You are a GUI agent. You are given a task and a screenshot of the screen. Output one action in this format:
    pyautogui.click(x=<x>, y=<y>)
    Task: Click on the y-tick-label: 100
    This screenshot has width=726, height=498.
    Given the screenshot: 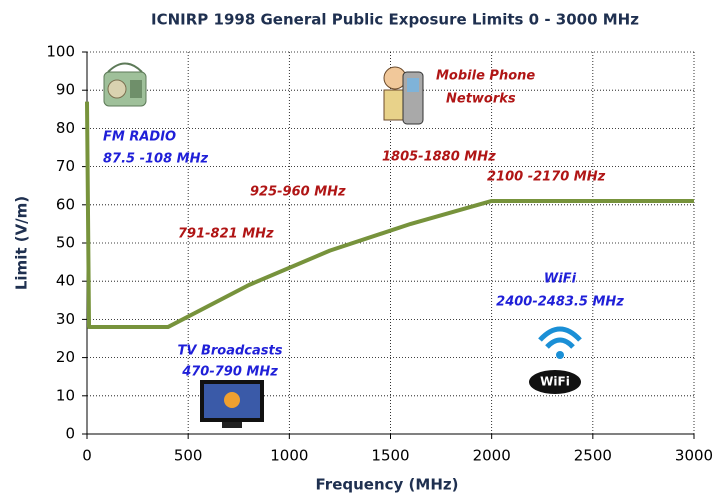 What is the action you would take?
    pyautogui.click(x=60, y=52)
    